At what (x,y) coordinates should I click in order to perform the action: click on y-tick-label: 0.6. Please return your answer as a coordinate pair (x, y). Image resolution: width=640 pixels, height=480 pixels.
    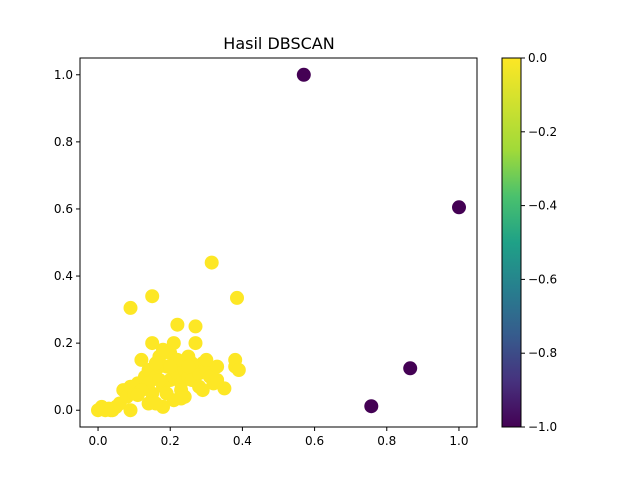
    Looking at the image, I should click on (63, 209).